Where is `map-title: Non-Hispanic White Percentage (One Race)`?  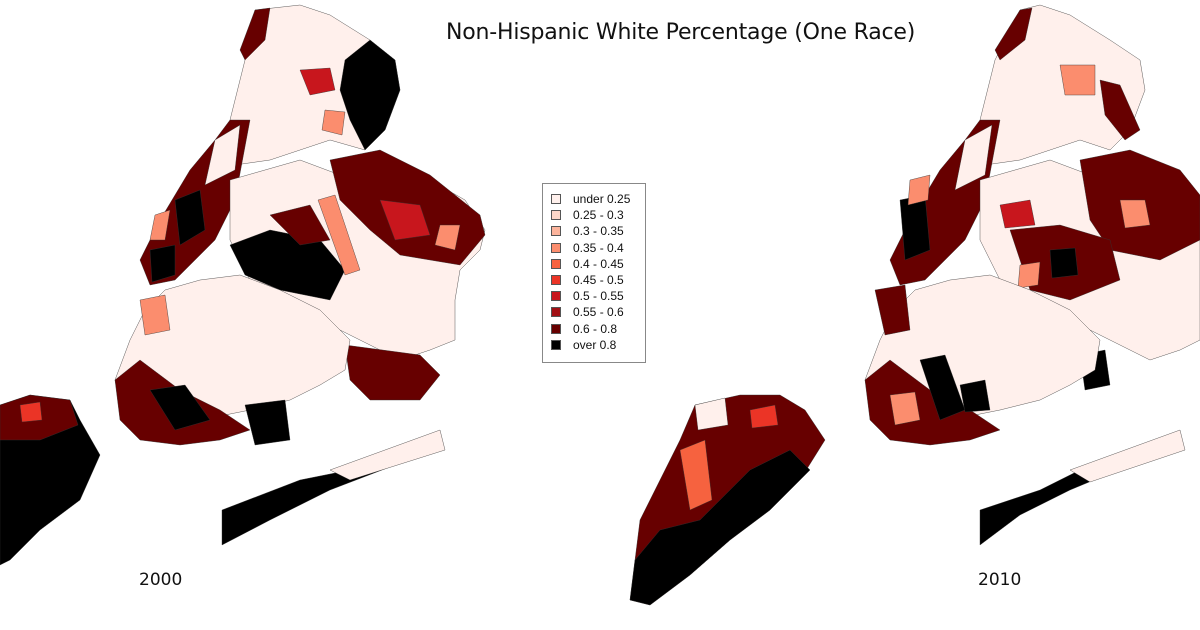 map-title: Non-Hispanic White Percentage (One Race) is located at coordinates (681, 32).